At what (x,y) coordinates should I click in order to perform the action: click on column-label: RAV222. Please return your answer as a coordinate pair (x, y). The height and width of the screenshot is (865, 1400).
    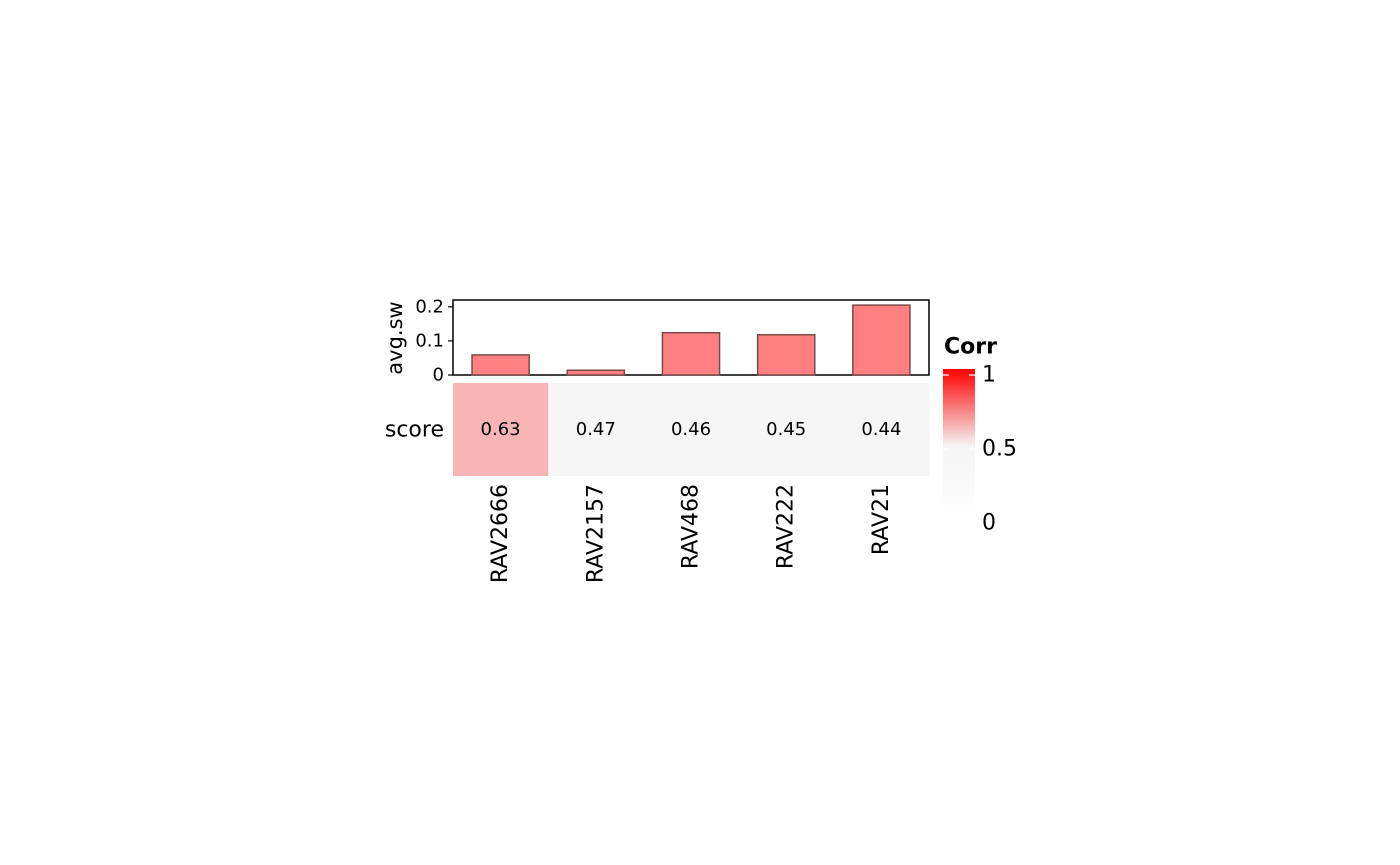
    Looking at the image, I should click on (786, 526).